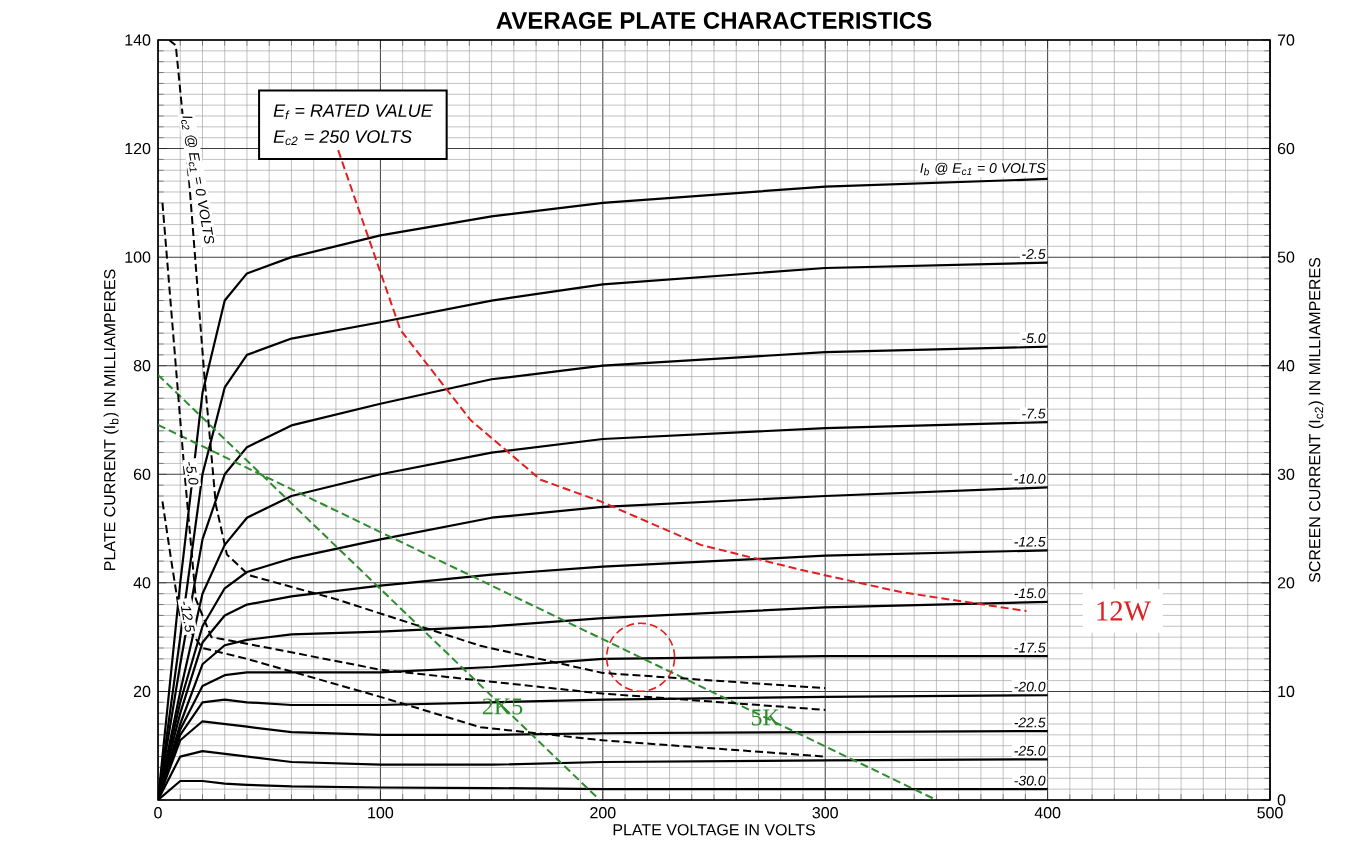  I want to click on y-axis-title: PLATE CURRENT (I$_{b}$) IN MILLIAMPERES, so click(111, 419).